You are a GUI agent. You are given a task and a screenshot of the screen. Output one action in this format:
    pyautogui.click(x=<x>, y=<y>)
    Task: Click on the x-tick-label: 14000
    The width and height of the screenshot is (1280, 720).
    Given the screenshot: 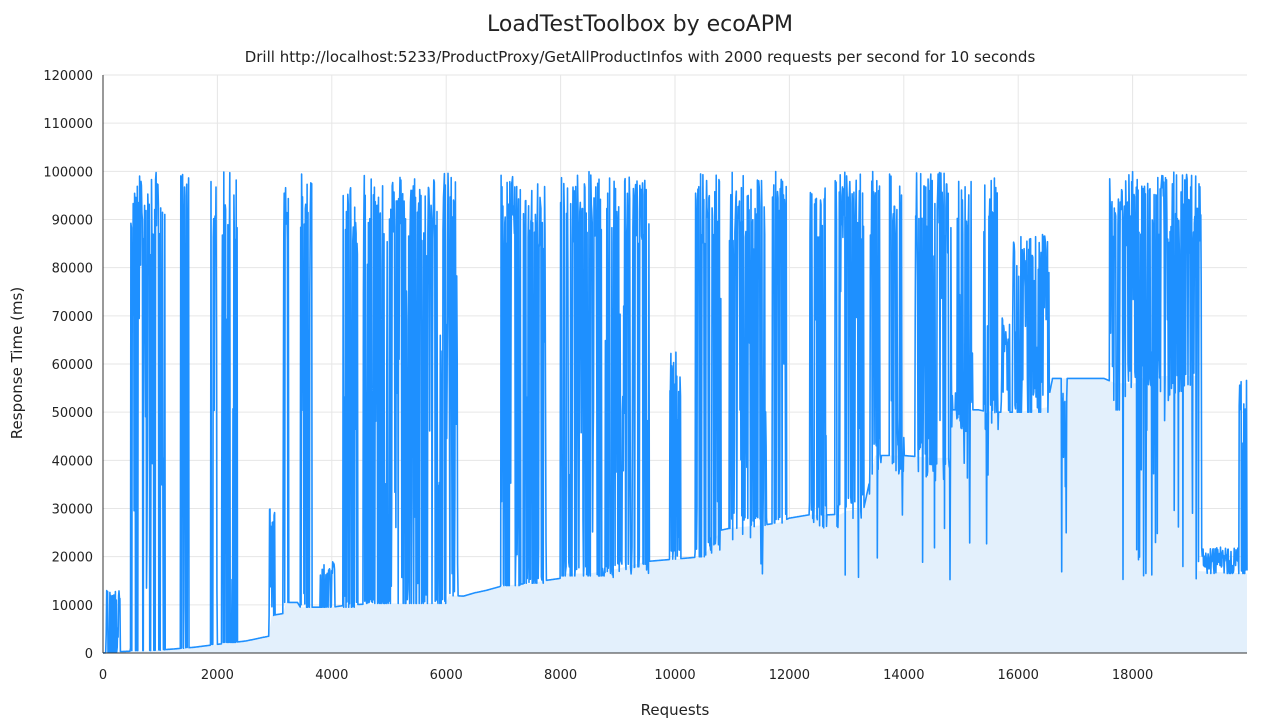 What is the action you would take?
    pyautogui.click(x=903, y=675)
    